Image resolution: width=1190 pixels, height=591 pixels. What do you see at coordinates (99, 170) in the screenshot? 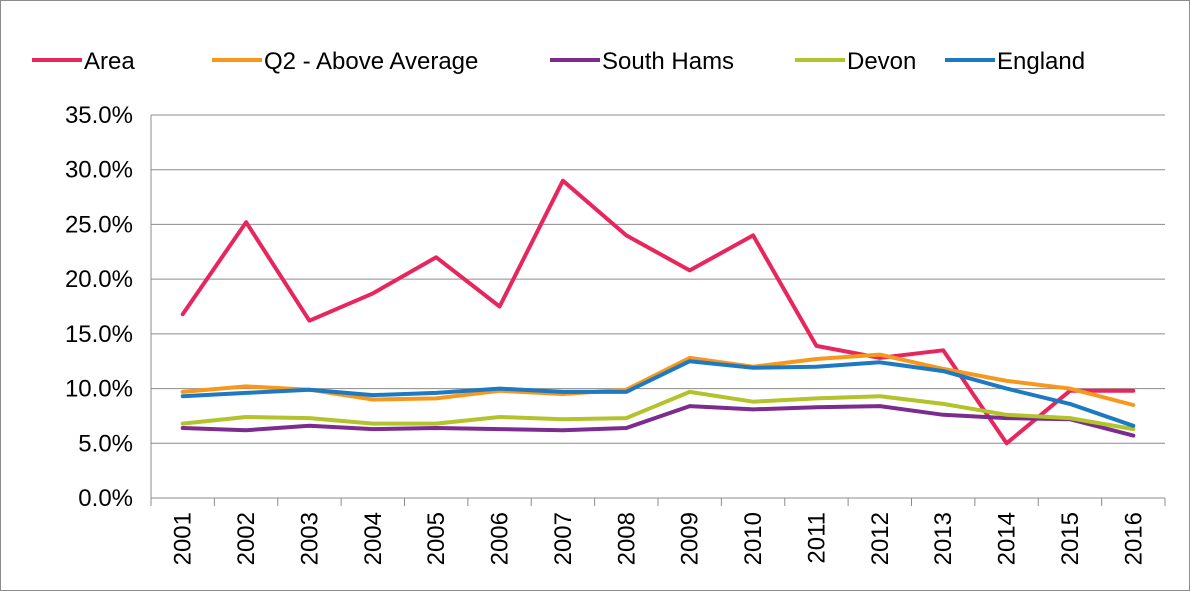
I see `y-tick-label: 30.0%` at bounding box center [99, 170].